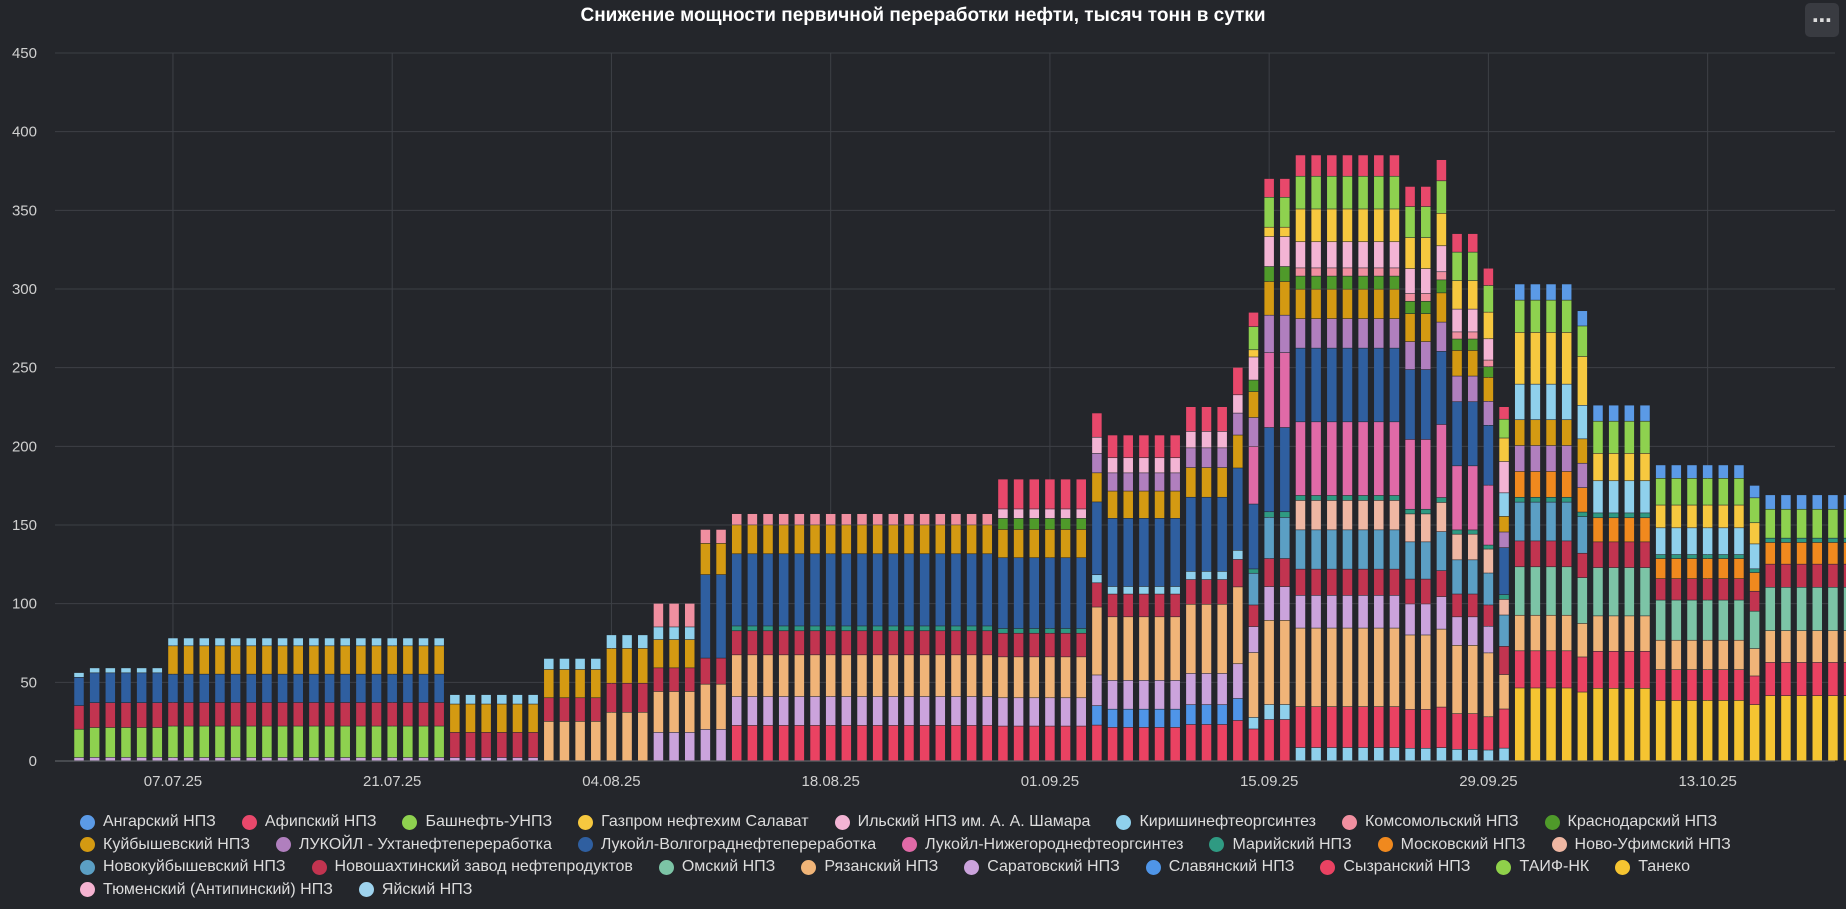  Describe the element at coordinates (472, 867) in the screenshot. I see `legend-item: Новошахтинский завод нефтепродуктов` at that location.